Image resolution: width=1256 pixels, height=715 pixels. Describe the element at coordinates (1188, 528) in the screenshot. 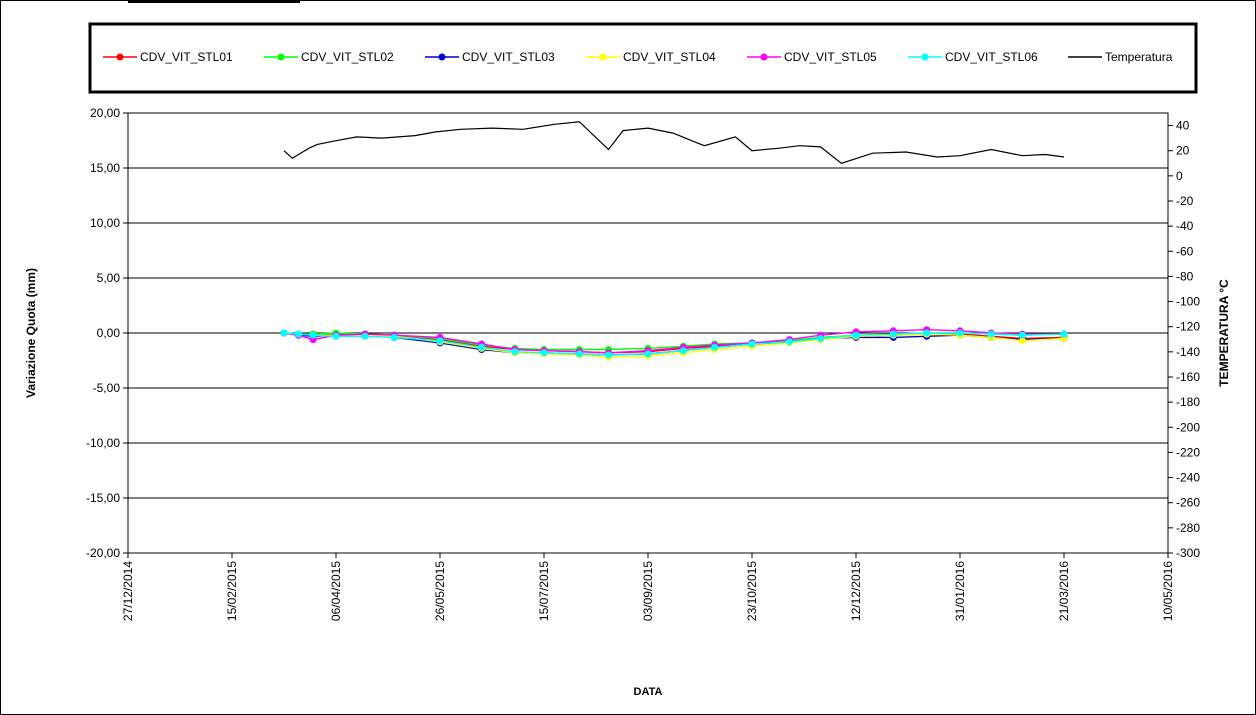

I see `y2-tick-label: -280` at that location.